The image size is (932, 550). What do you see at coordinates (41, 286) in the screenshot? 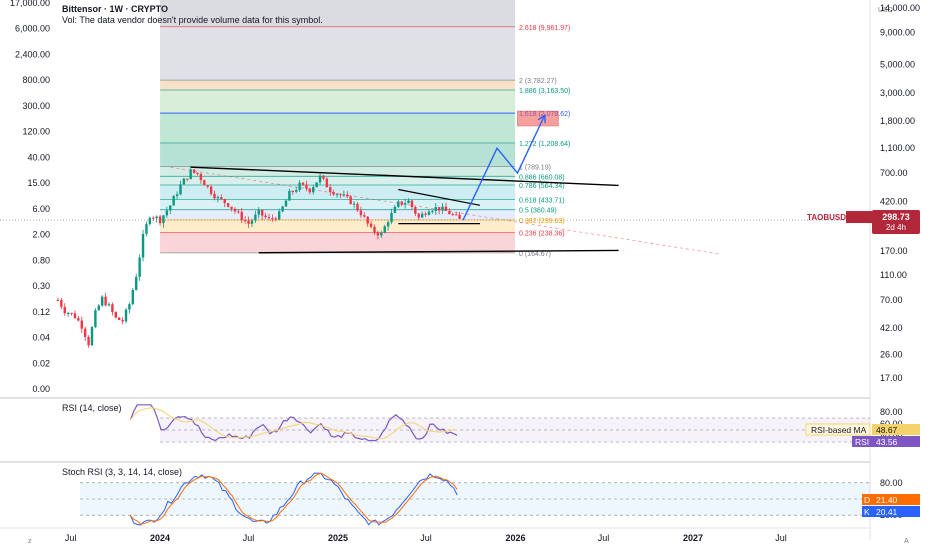
I see `left-axis-tick: 0.30` at bounding box center [41, 286].